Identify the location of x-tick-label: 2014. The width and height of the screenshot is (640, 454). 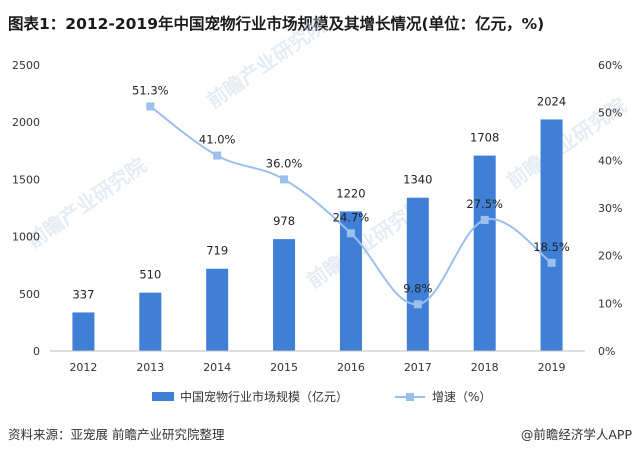
(217, 367).